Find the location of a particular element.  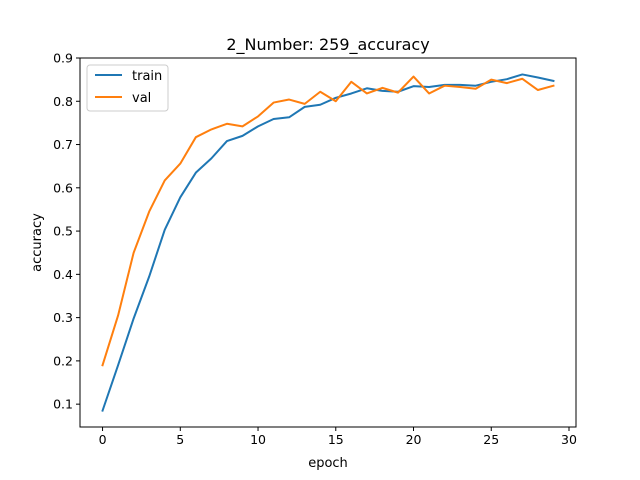

x-tick-label: 20 is located at coordinates (414, 439).